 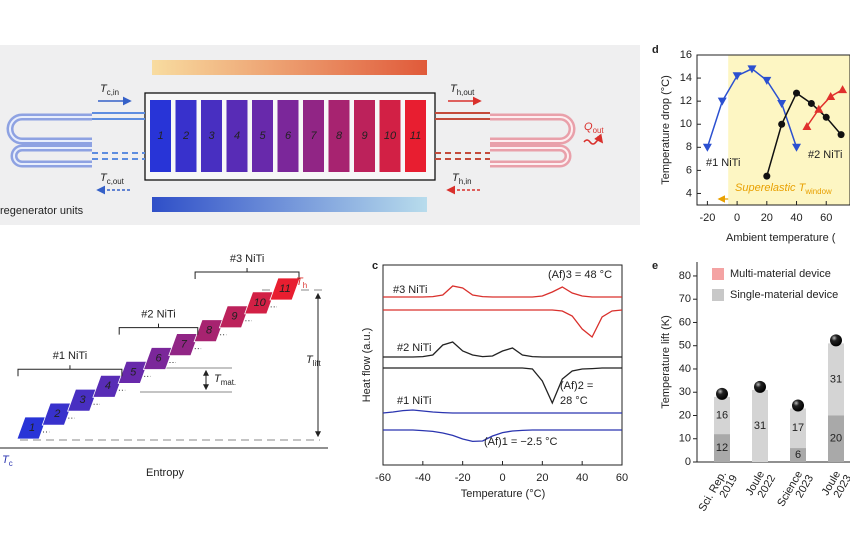 What do you see at coordinates (718, 274) in the screenshot?
I see `legend-swatch` at bounding box center [718, 274].